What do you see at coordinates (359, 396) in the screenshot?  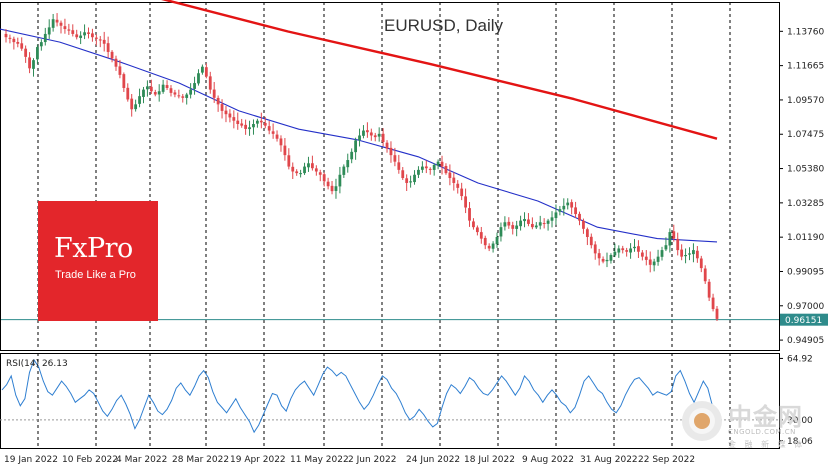 I see `rsi-line` at bounding box center [359, 396].